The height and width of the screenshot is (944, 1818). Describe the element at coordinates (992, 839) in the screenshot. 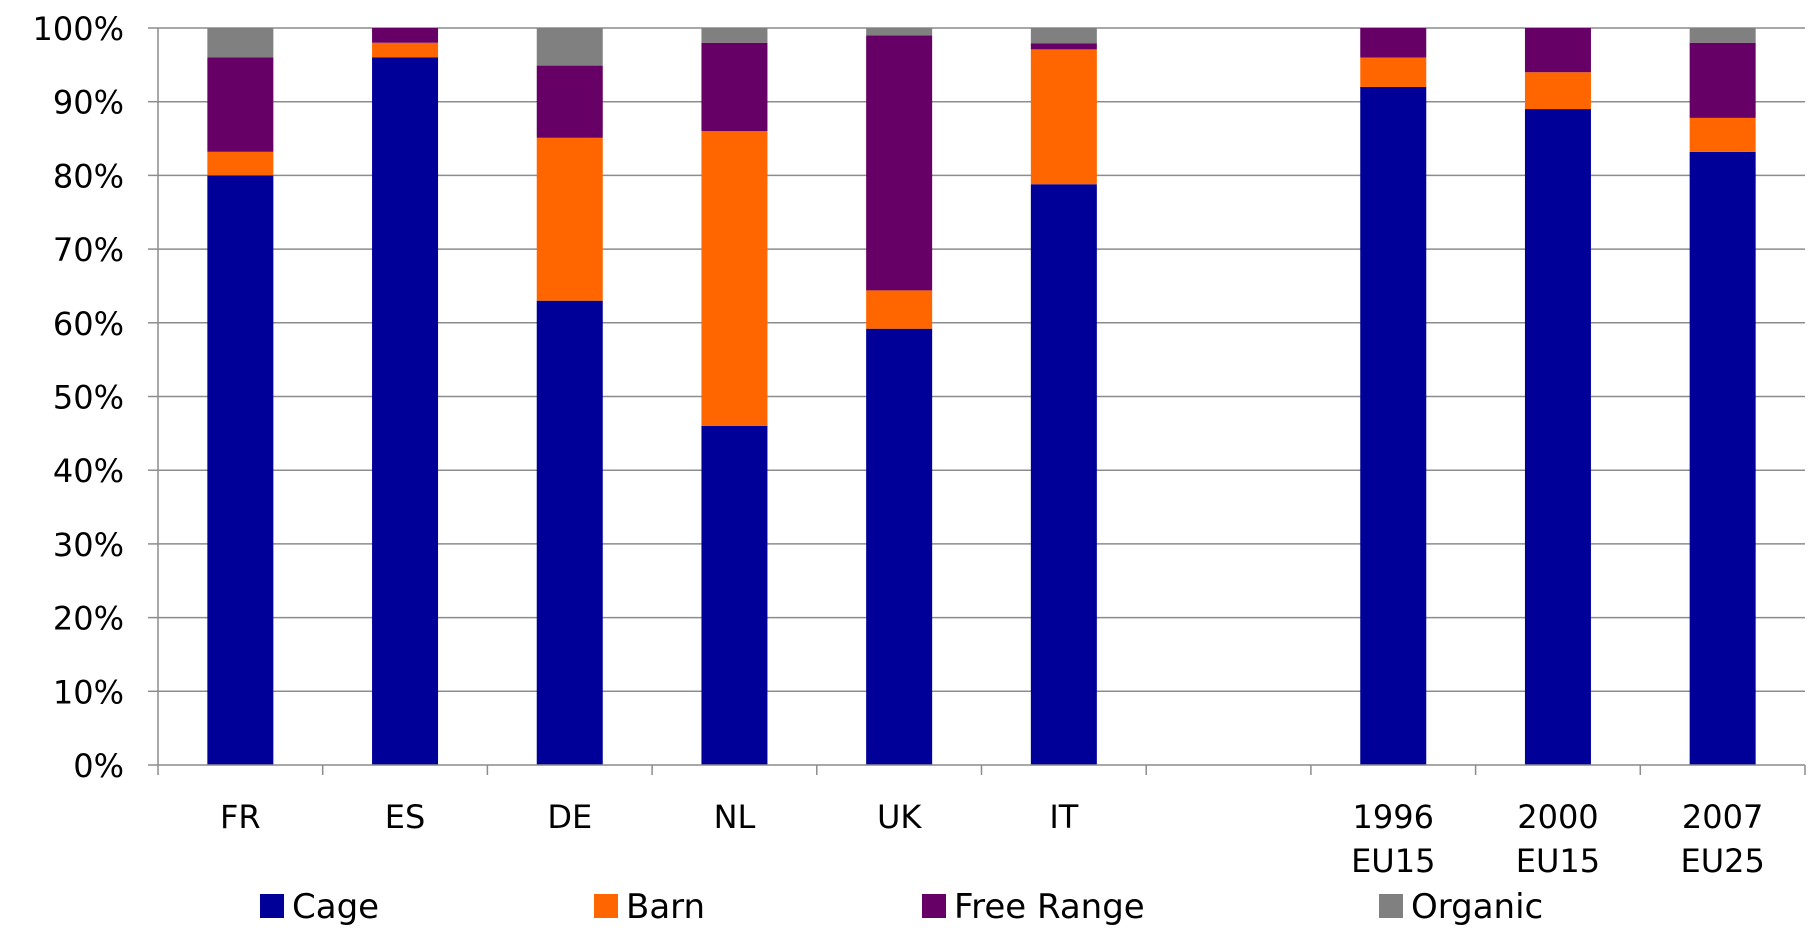

I see `x-axis-category-labels: FR ES DE NL UK IT 1996 EU15 2000 EU15 2007 EU25` at that location.